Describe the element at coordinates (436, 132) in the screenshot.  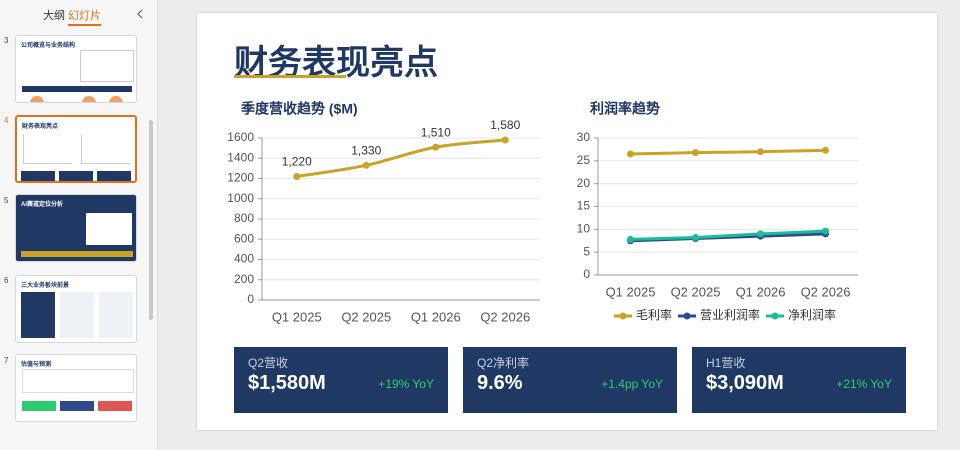
I see `data-label: 1,510` at that location.